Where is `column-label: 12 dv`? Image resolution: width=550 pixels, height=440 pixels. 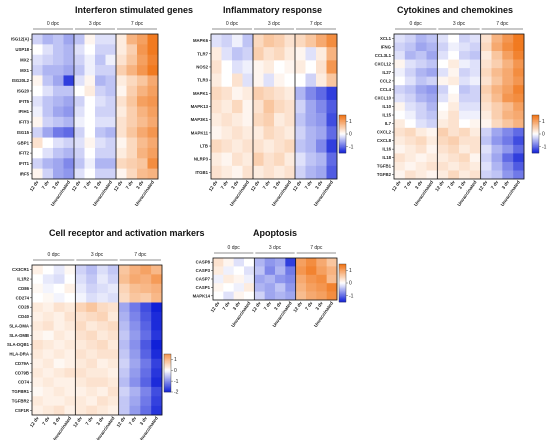 column-label: 12 dv is located at coordinates (76, 185).